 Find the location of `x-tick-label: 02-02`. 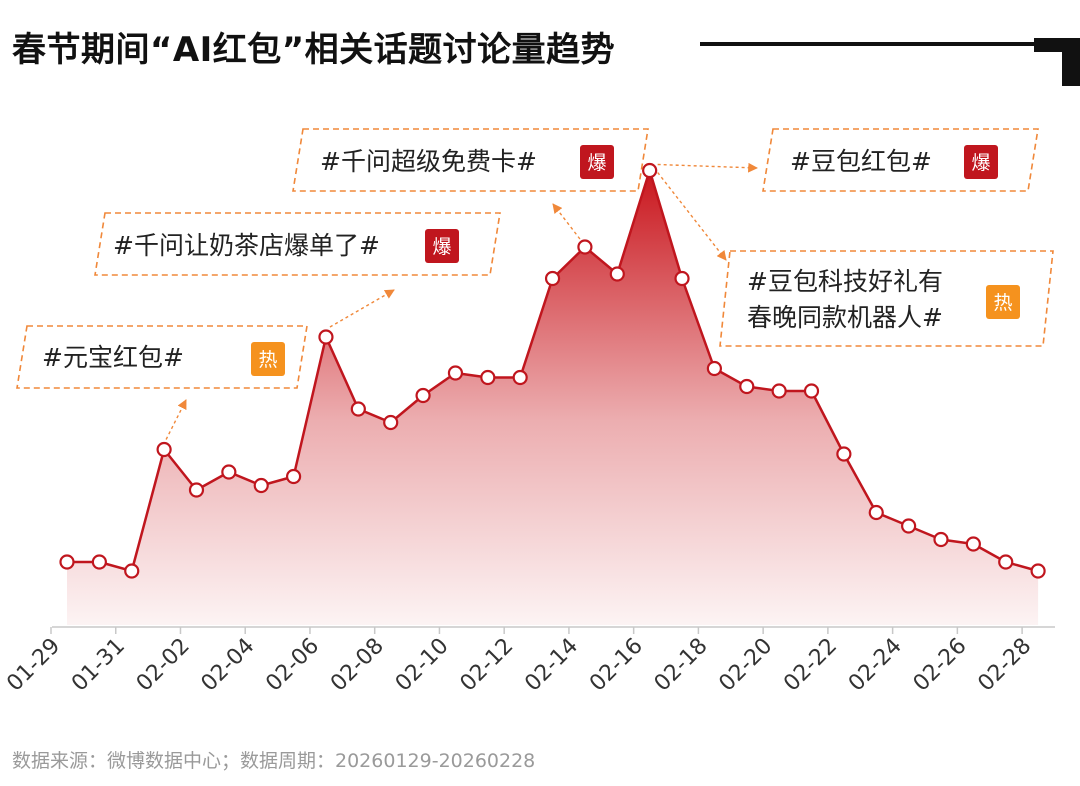

x-tick-label: 02-02 is located at coordinates (163, 665).